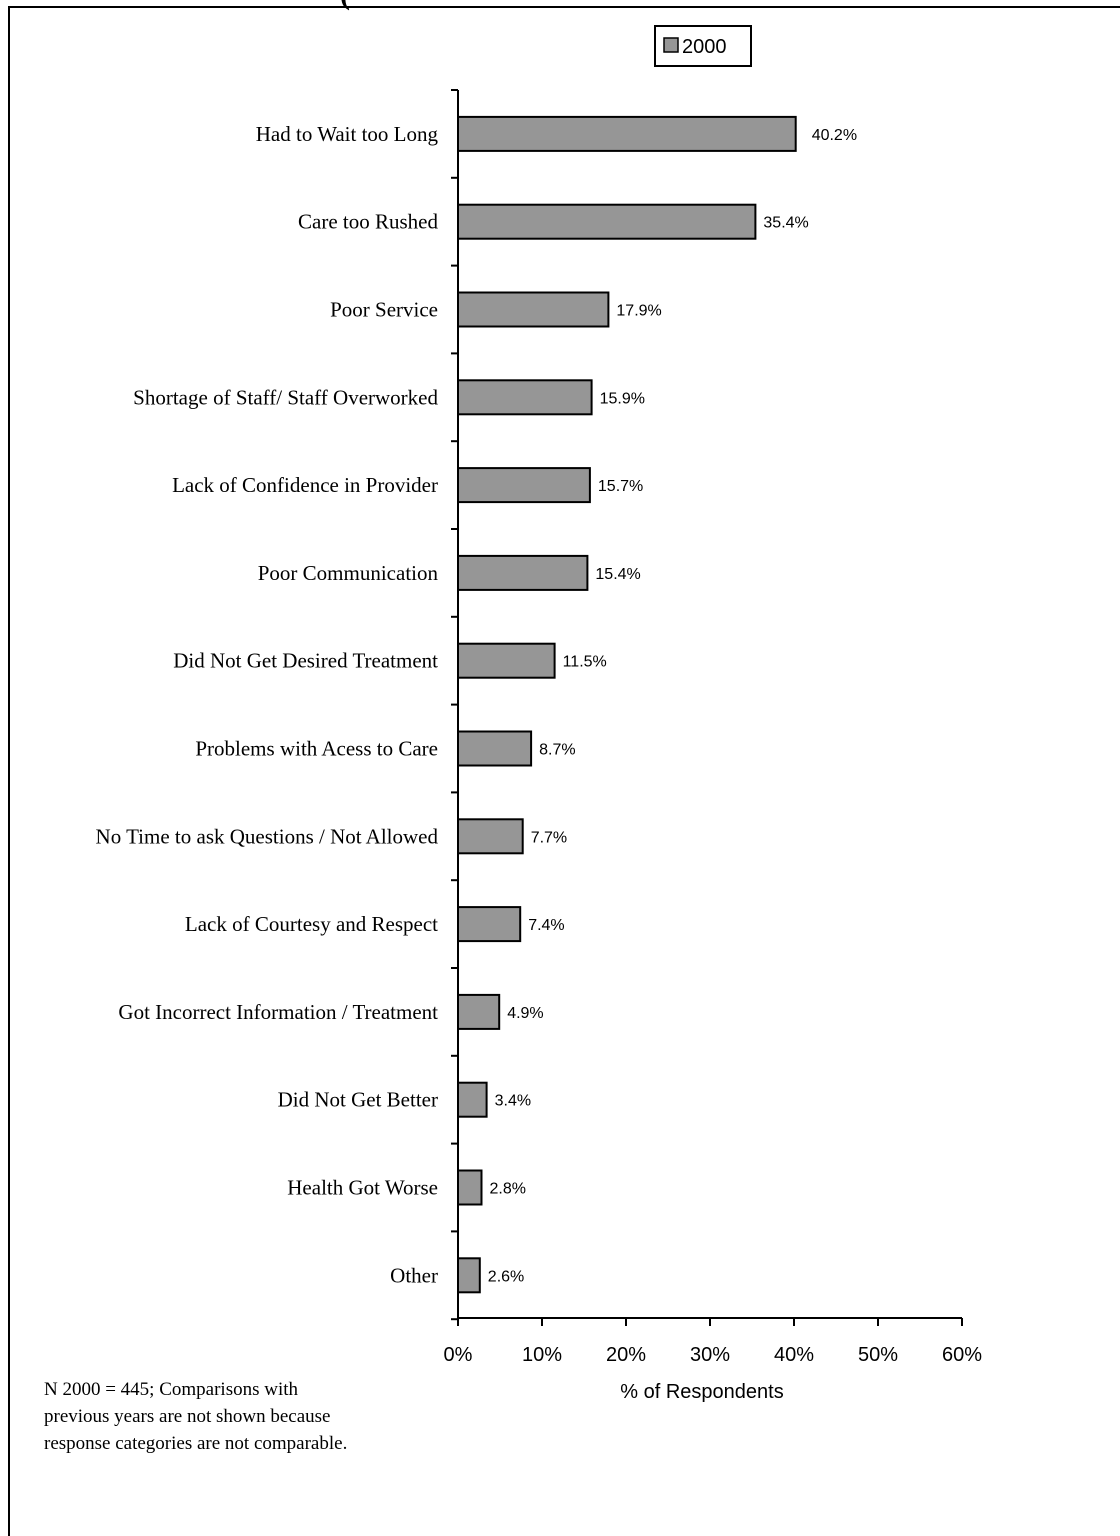  I want to click on data-label: 4.9%, so click(525, 1013).